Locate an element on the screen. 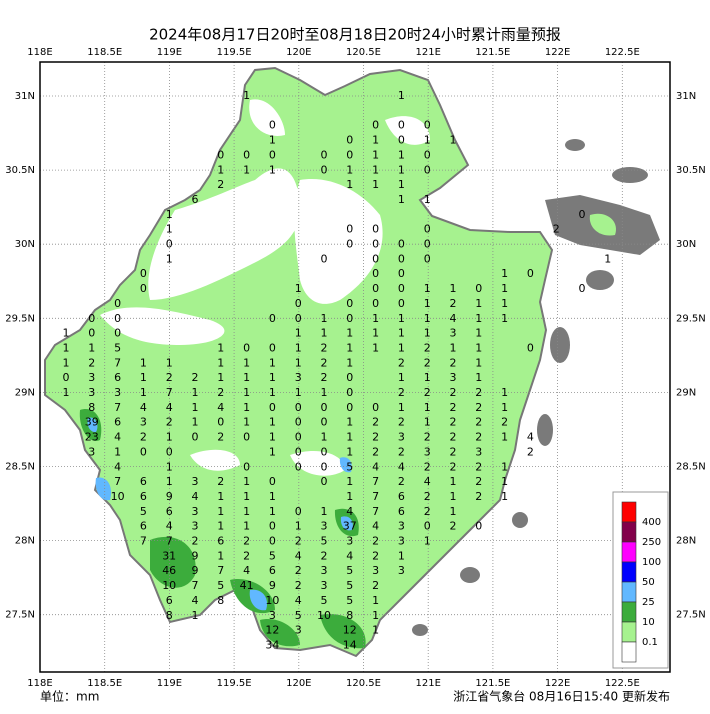  lon-label-bottom: 119.5E is located at coordinates (234, 683).